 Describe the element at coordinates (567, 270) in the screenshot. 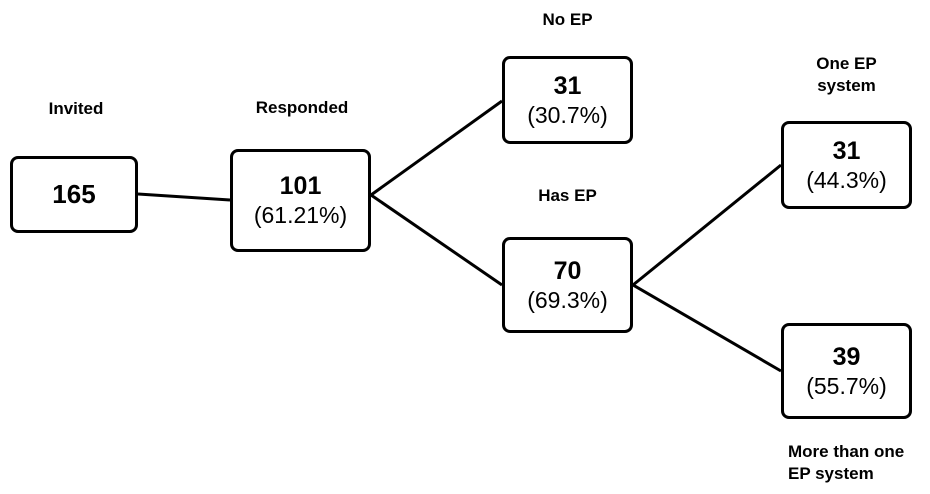

I see `has-ep-count: 70` at that location.